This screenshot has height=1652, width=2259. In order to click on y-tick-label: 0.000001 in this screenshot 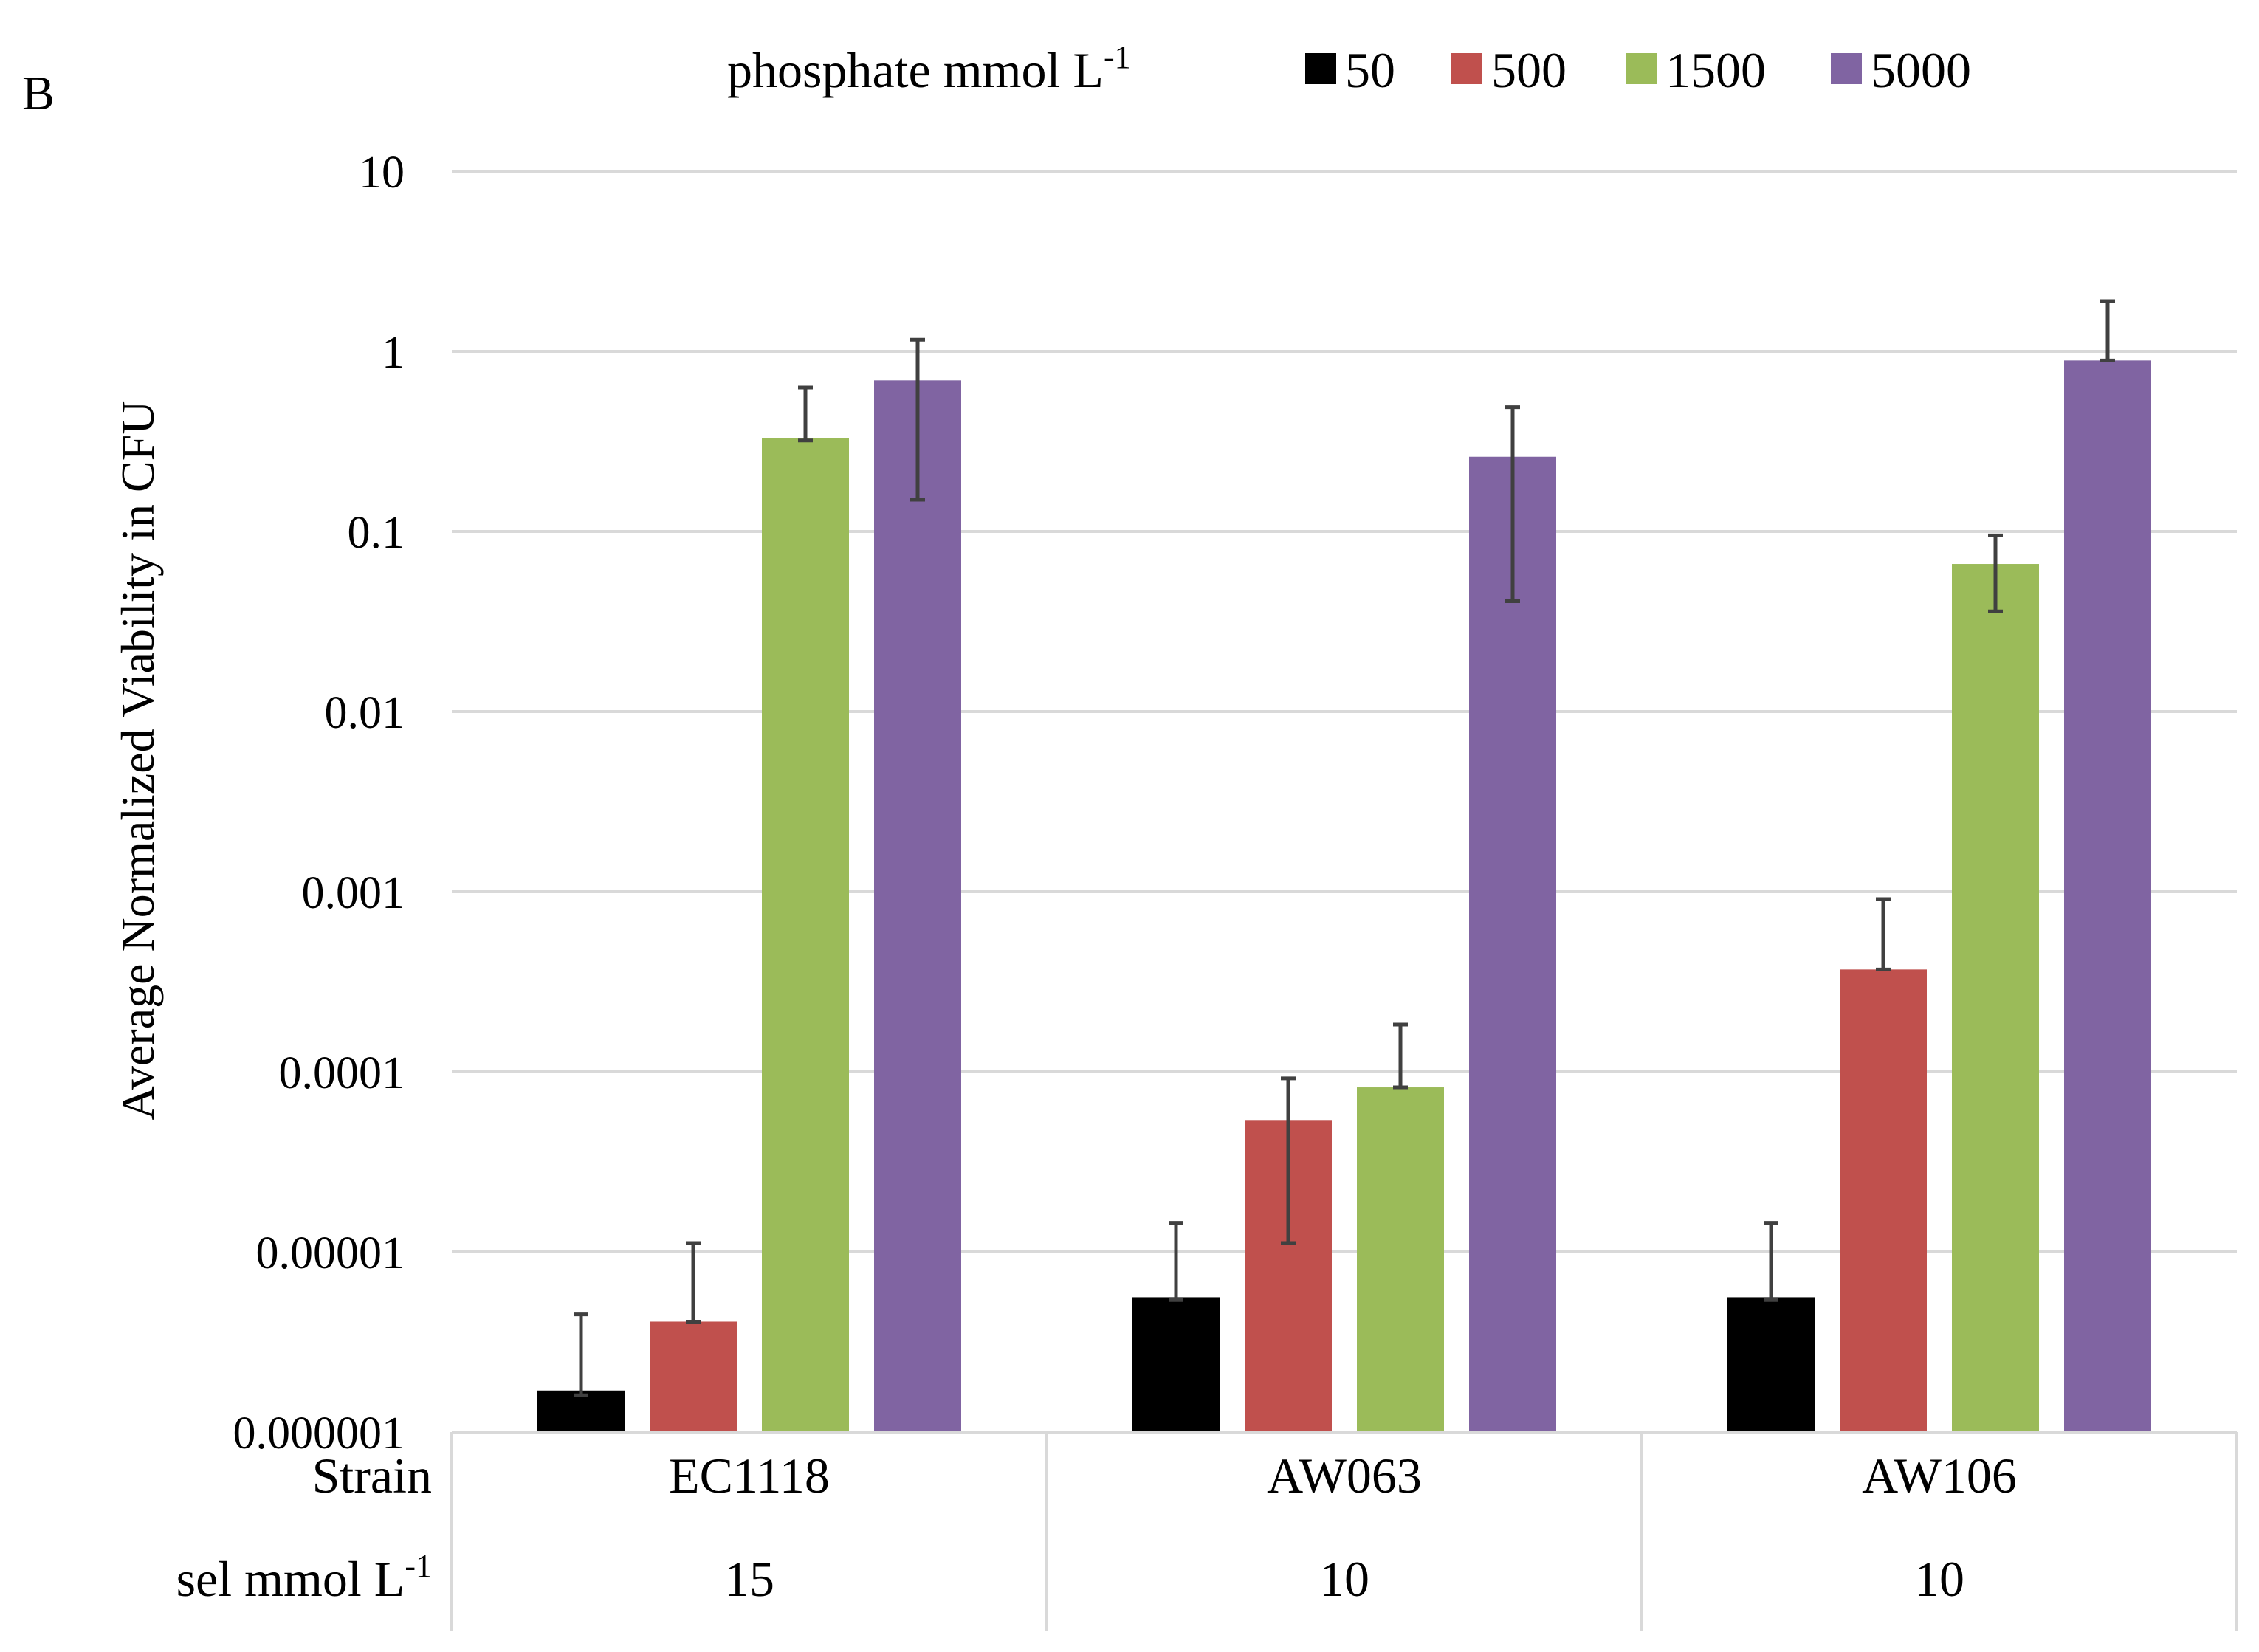, I will do `click(319, 1433)`.